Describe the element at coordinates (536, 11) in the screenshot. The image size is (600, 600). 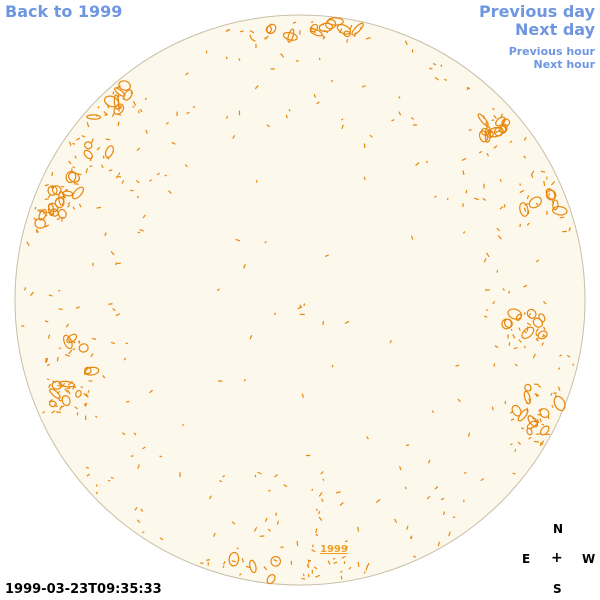
I see `previous-day-link: Previous day` at that location.